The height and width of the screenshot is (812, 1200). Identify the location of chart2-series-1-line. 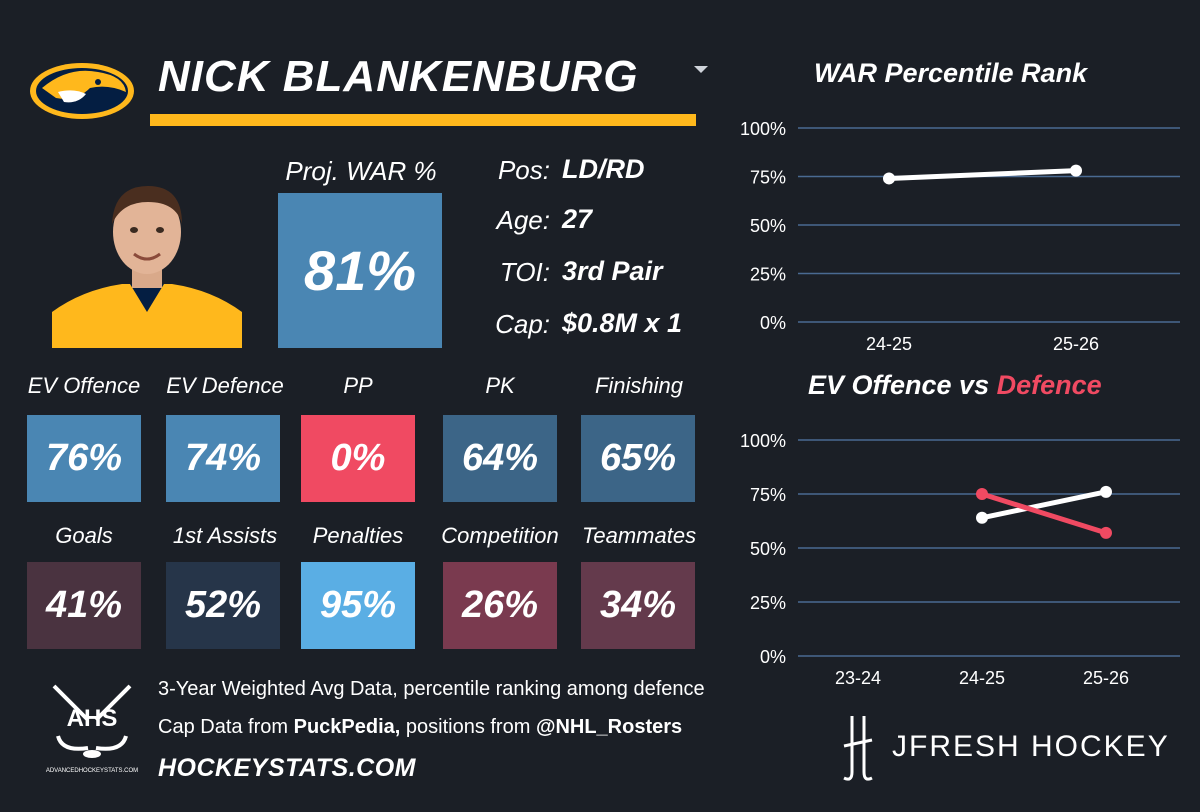
(1044, 513).